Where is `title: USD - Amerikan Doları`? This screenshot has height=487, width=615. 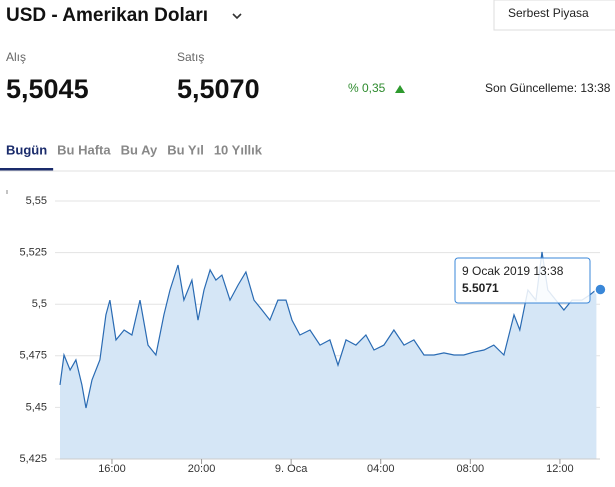
title: USD - Amerikan Doları is located at coordinates (107, 15).